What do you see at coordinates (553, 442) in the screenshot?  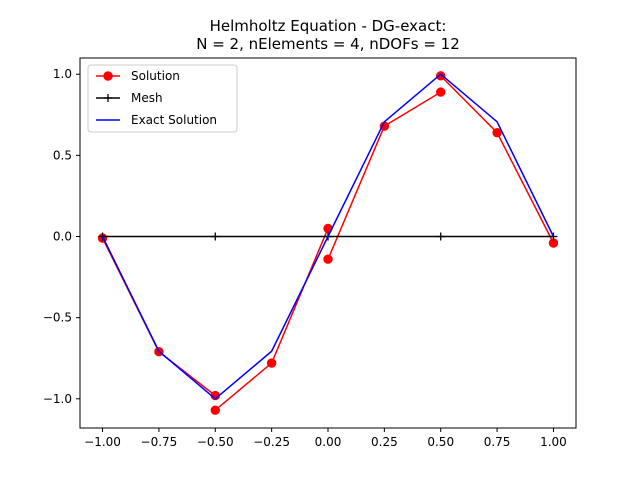 I see `x-tick-label: 1.00` at bounding box center [553, 442].